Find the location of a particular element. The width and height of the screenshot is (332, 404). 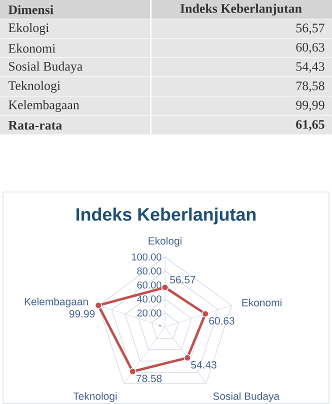

text: Sosial Budaya is located at coordinates (45, 68).